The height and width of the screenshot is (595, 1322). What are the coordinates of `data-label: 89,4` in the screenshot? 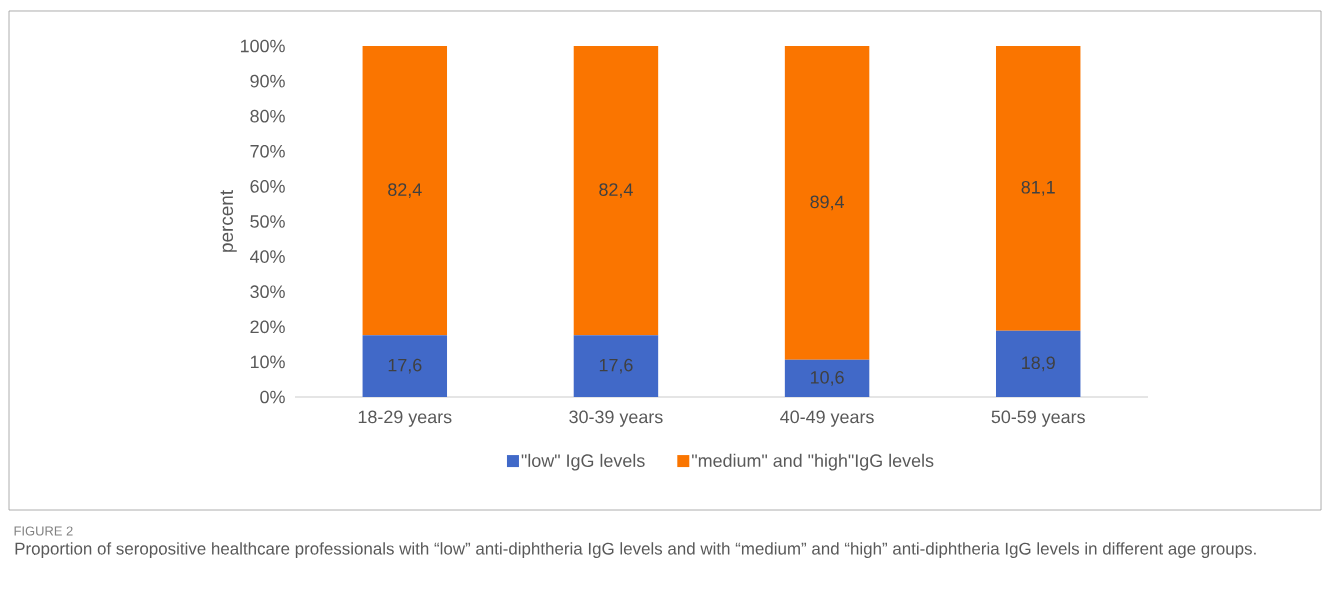 It's located at (827, 203).